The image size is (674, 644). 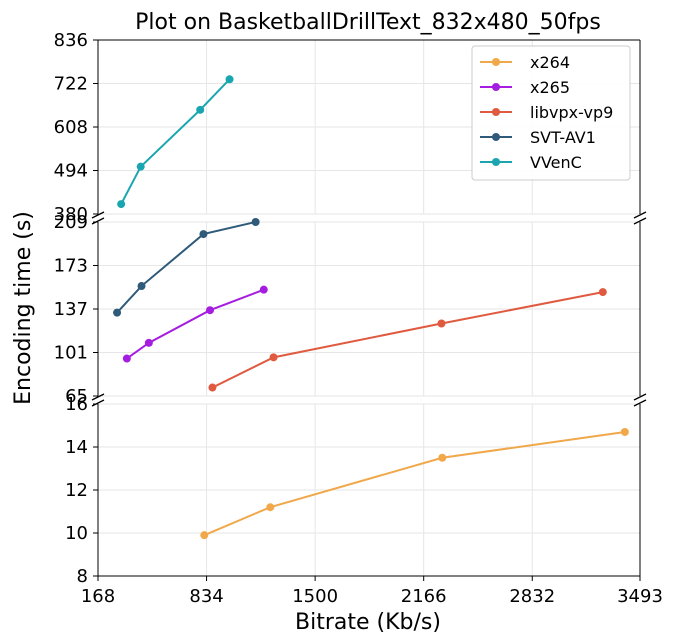 What do you see at coordinates (71, 127) in the screenshot?
I see `y-tick-label: 608` at bounding box center [71, 127].